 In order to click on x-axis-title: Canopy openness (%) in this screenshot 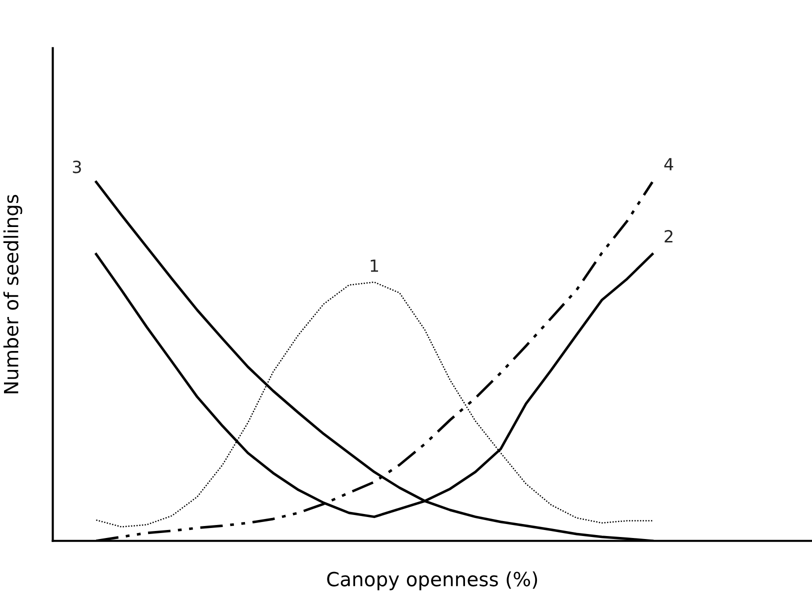, I will do `click(432, 580)`.